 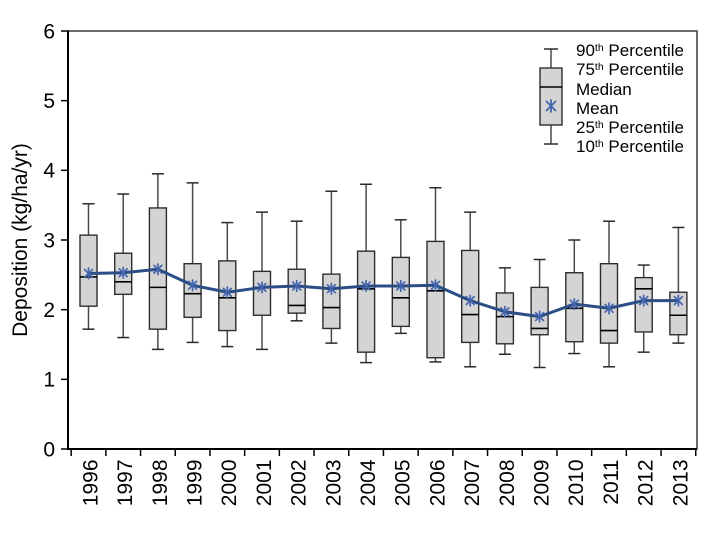 What do you see at coordinates (49, 449) in the screenshot?
I see `y-tick-label: 0` at bounding box center [49, 449].